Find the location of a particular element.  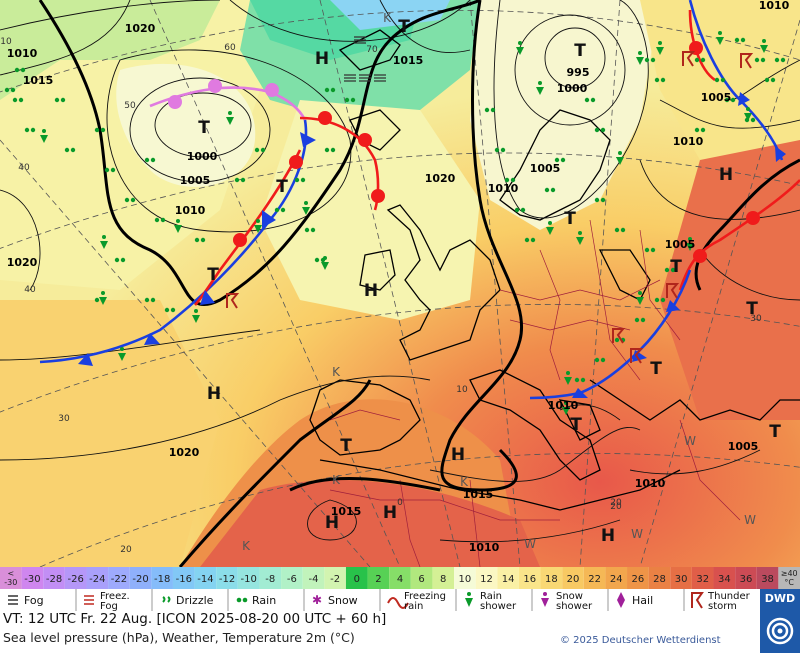

dwd-swirl-icon is located at coordinates (780, 631).